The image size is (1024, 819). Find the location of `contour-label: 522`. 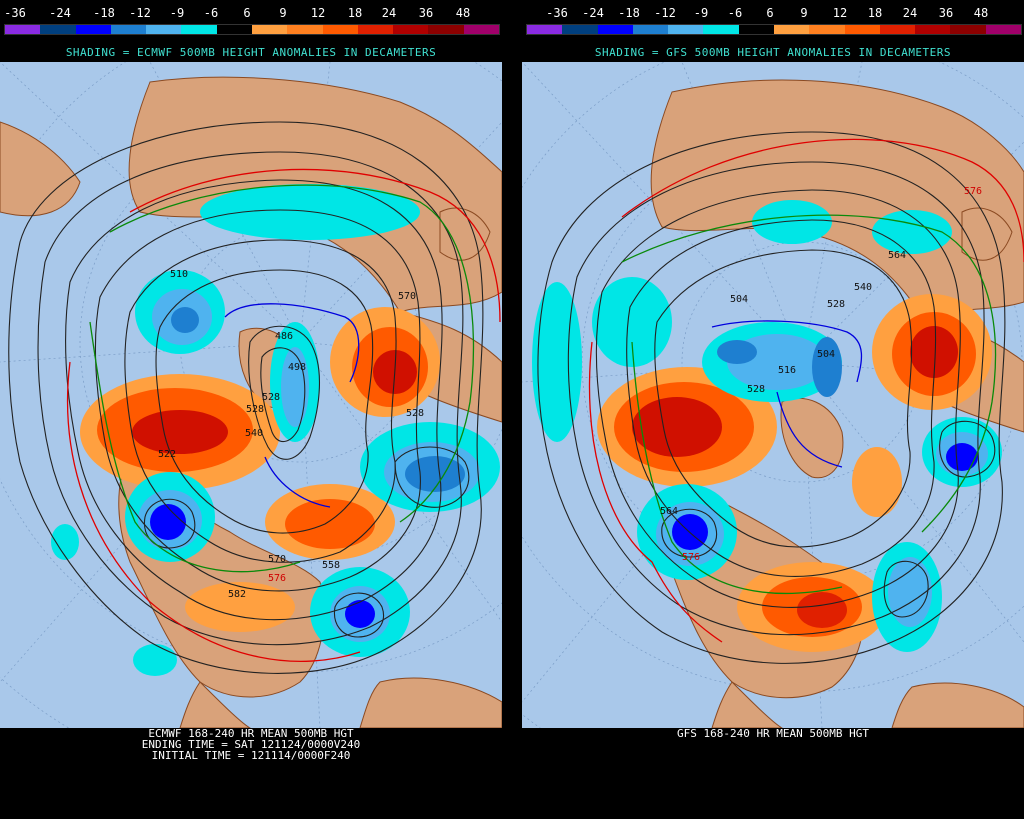

contour-label: 522 is located at coordinates (167, 454).